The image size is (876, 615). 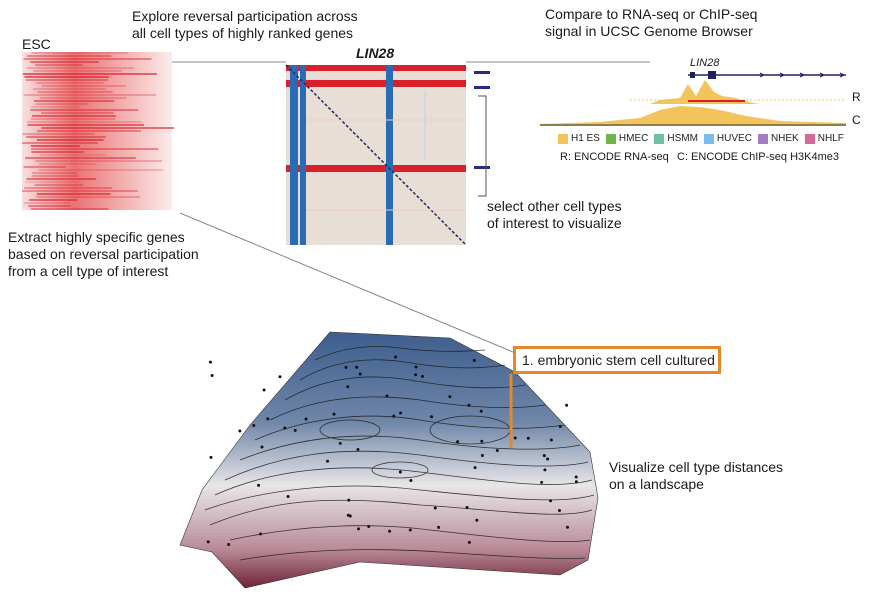 I want to click on legend: H1 ES HMEC HSMM HUVEC NHEK NHLF, so click(x=701, y=138).